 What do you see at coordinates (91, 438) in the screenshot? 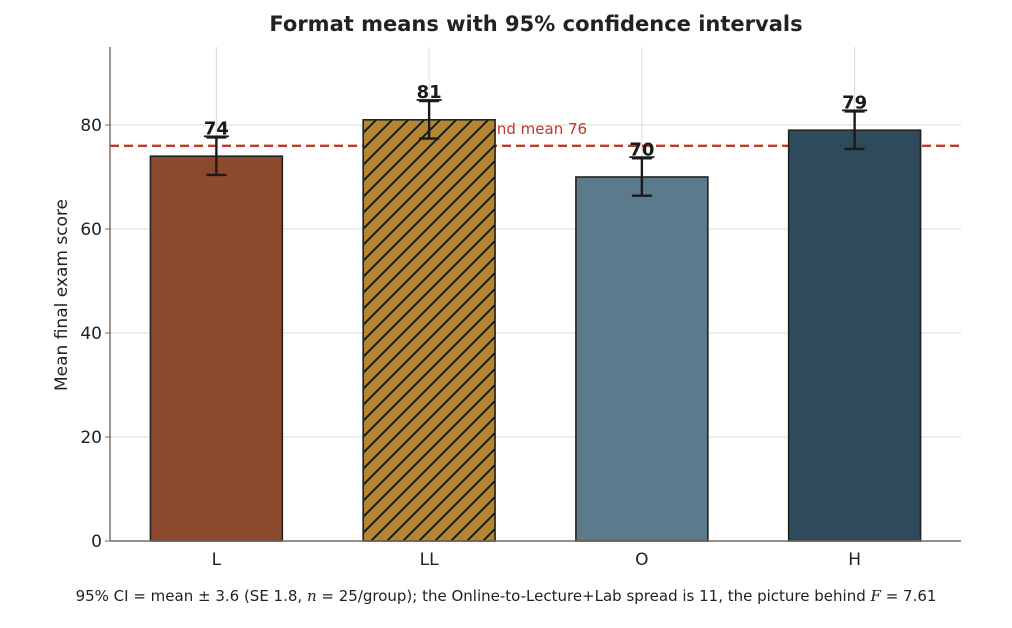
I see `y-tick-label: 20` at bounding box center [91, 438].